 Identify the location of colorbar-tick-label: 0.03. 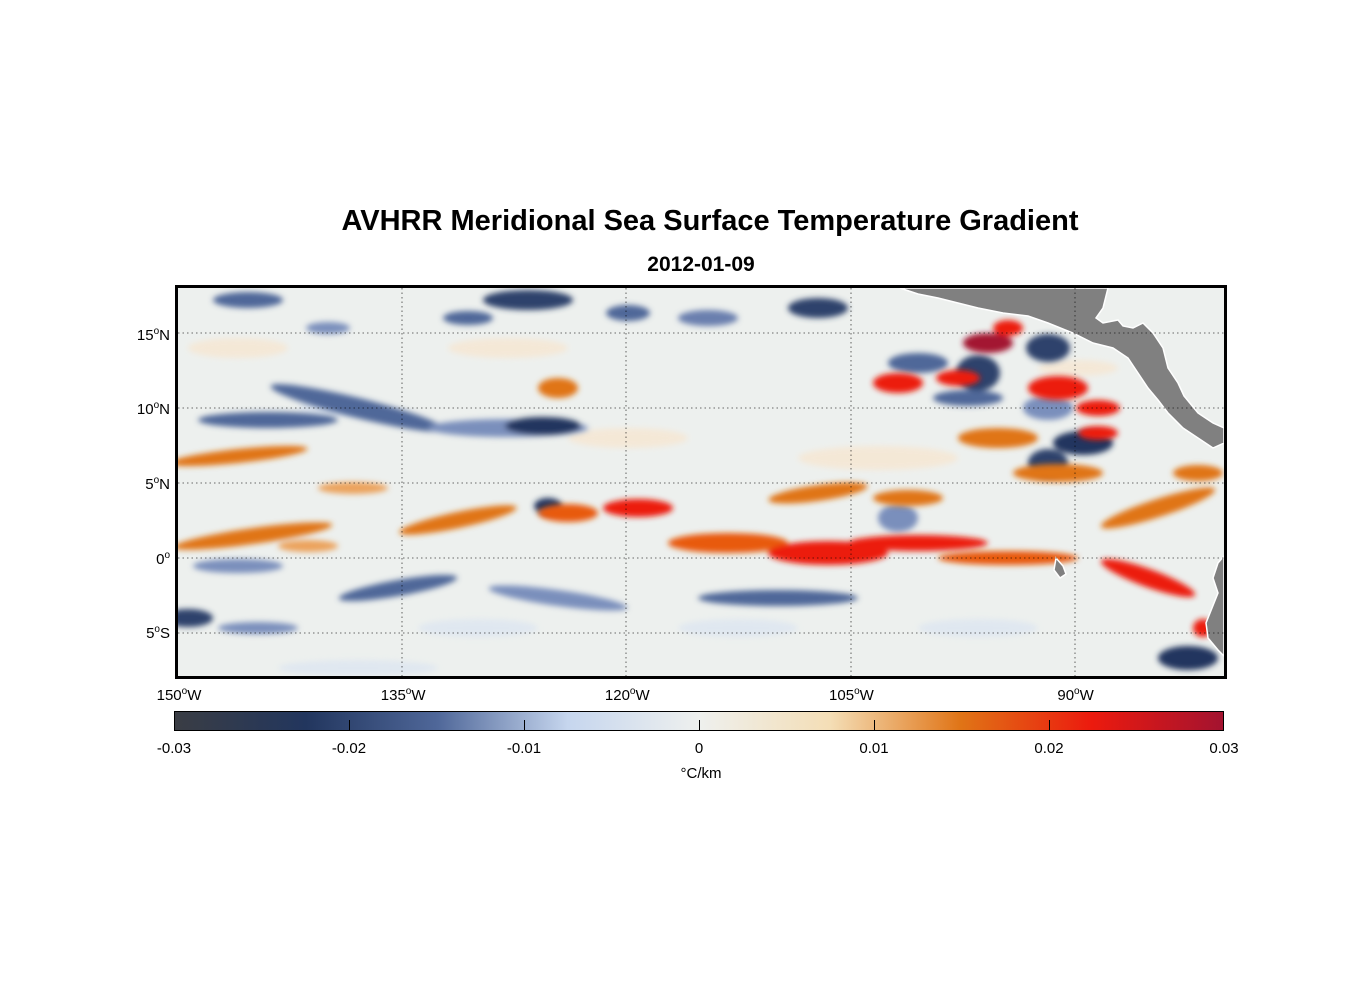
(1224, 748).